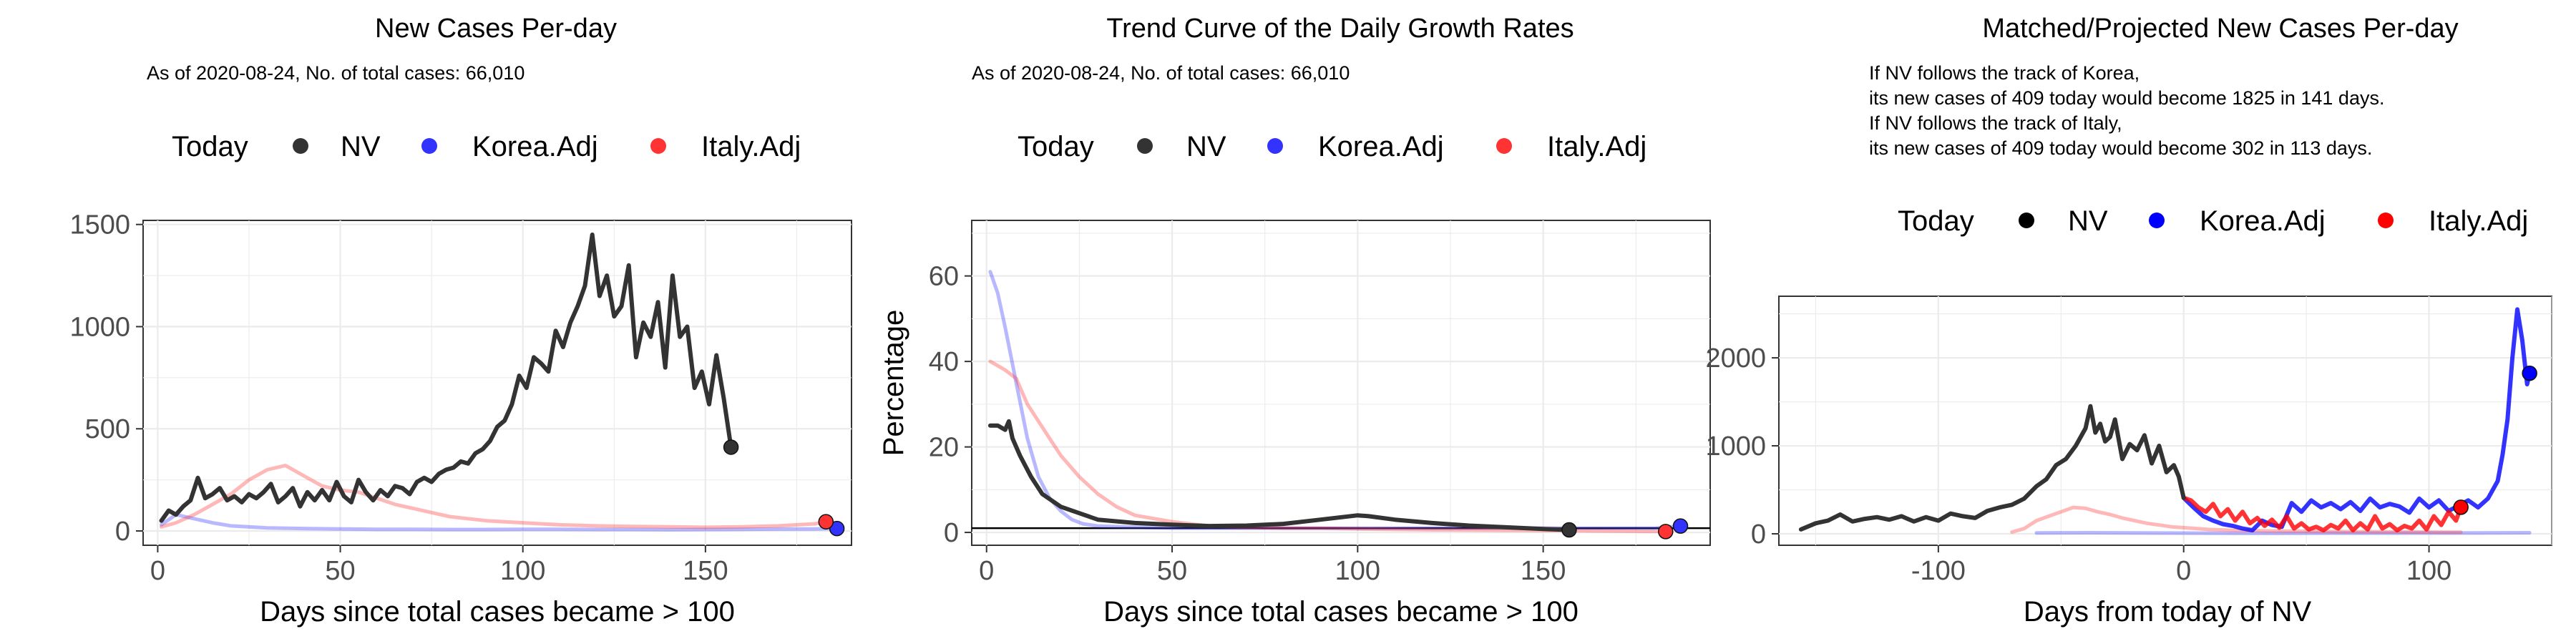  What do you see at coordinates (429, 146) in the screenshot?
I see `panel-1-legend-key-korea` at bounding box center [429, 146].